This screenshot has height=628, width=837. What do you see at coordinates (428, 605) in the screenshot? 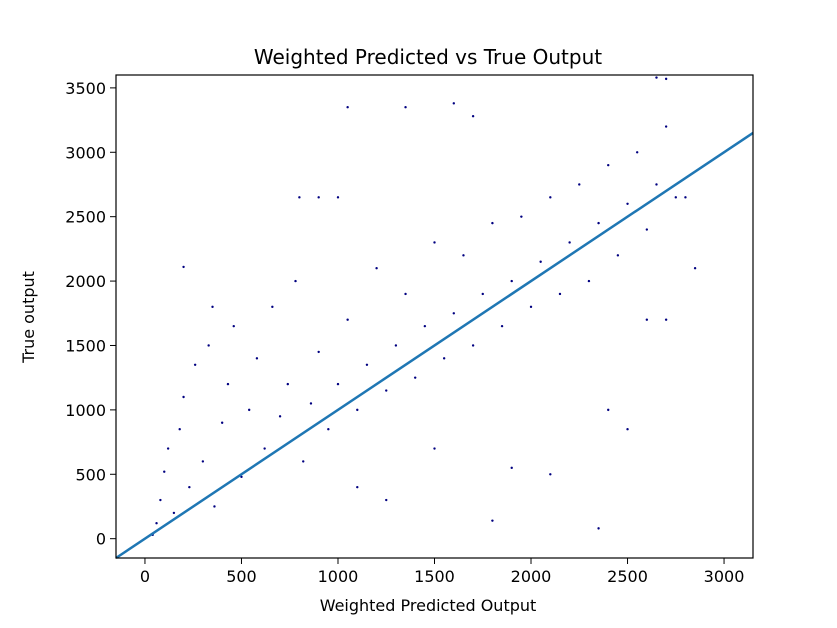
I see `x-axis-label: Weighted Predicted Output` at bounding box center [428, 605].